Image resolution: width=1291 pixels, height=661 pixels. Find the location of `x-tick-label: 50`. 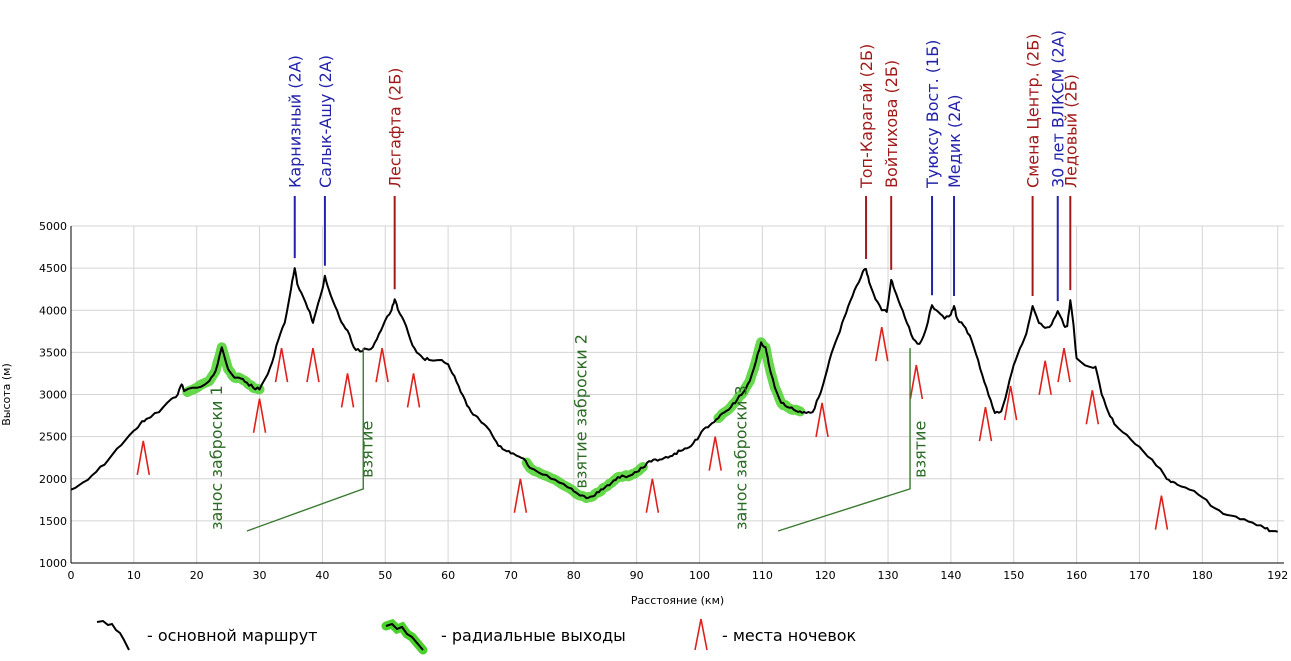

x-tick-label: 50 is located at coordinates (385, 575).